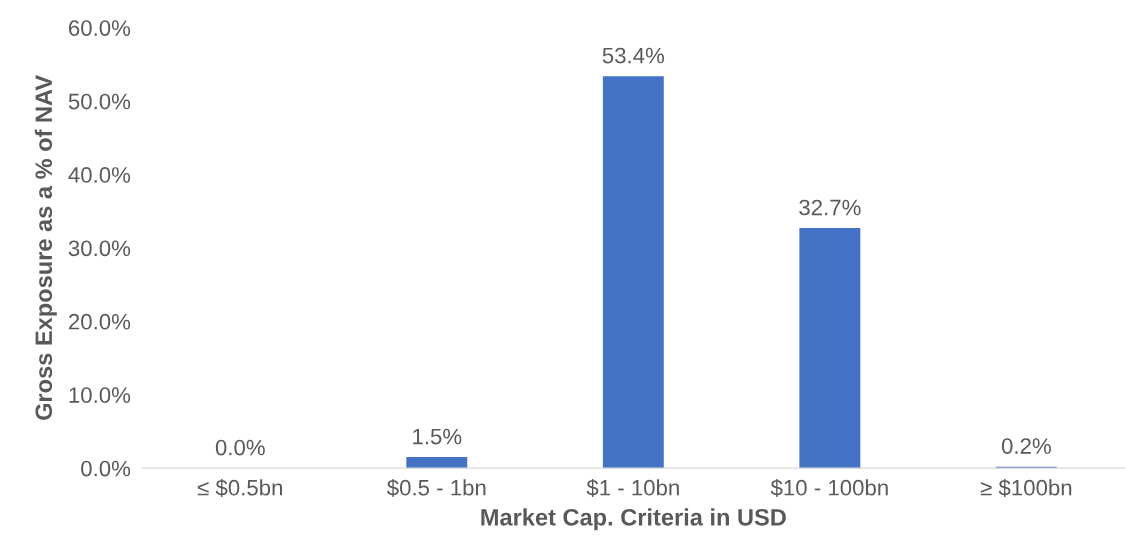 This screenshot has width=1136, height=554. I want to click on y-tick-label: 40.0%, so click(99, 175).